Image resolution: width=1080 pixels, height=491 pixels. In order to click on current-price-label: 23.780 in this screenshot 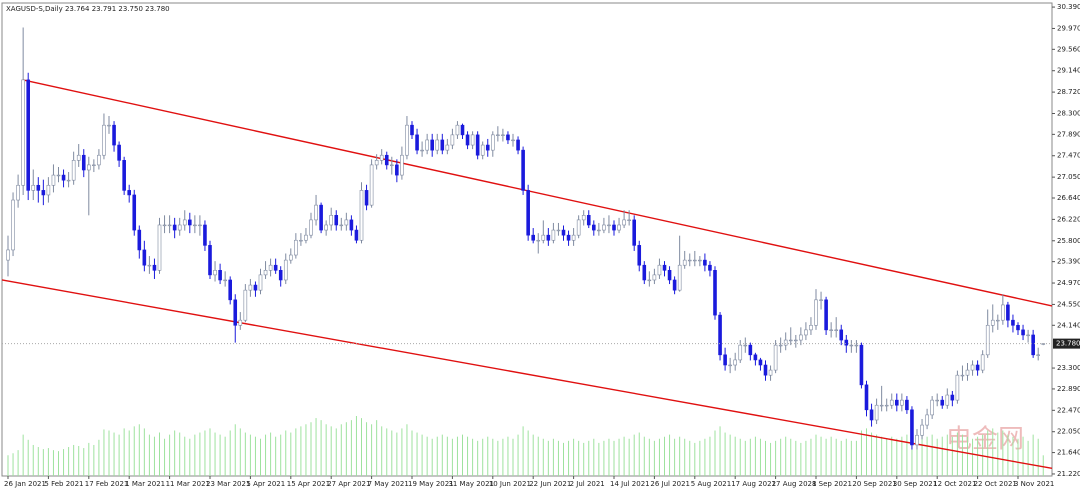, I will do `click(1068, 344)`.